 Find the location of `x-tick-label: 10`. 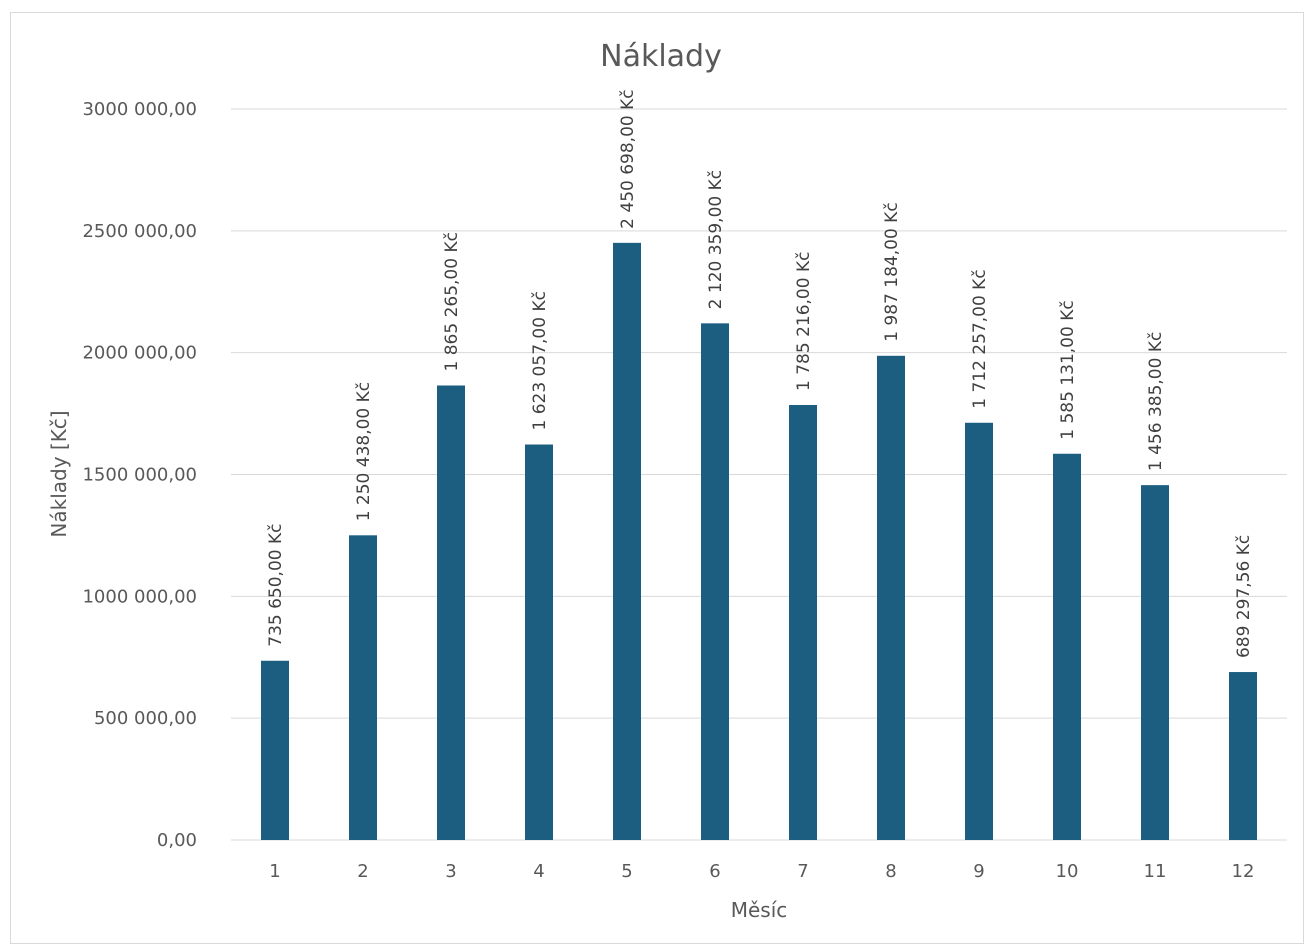

x-tick-label: 10 is located at coordinates (1067, 871).